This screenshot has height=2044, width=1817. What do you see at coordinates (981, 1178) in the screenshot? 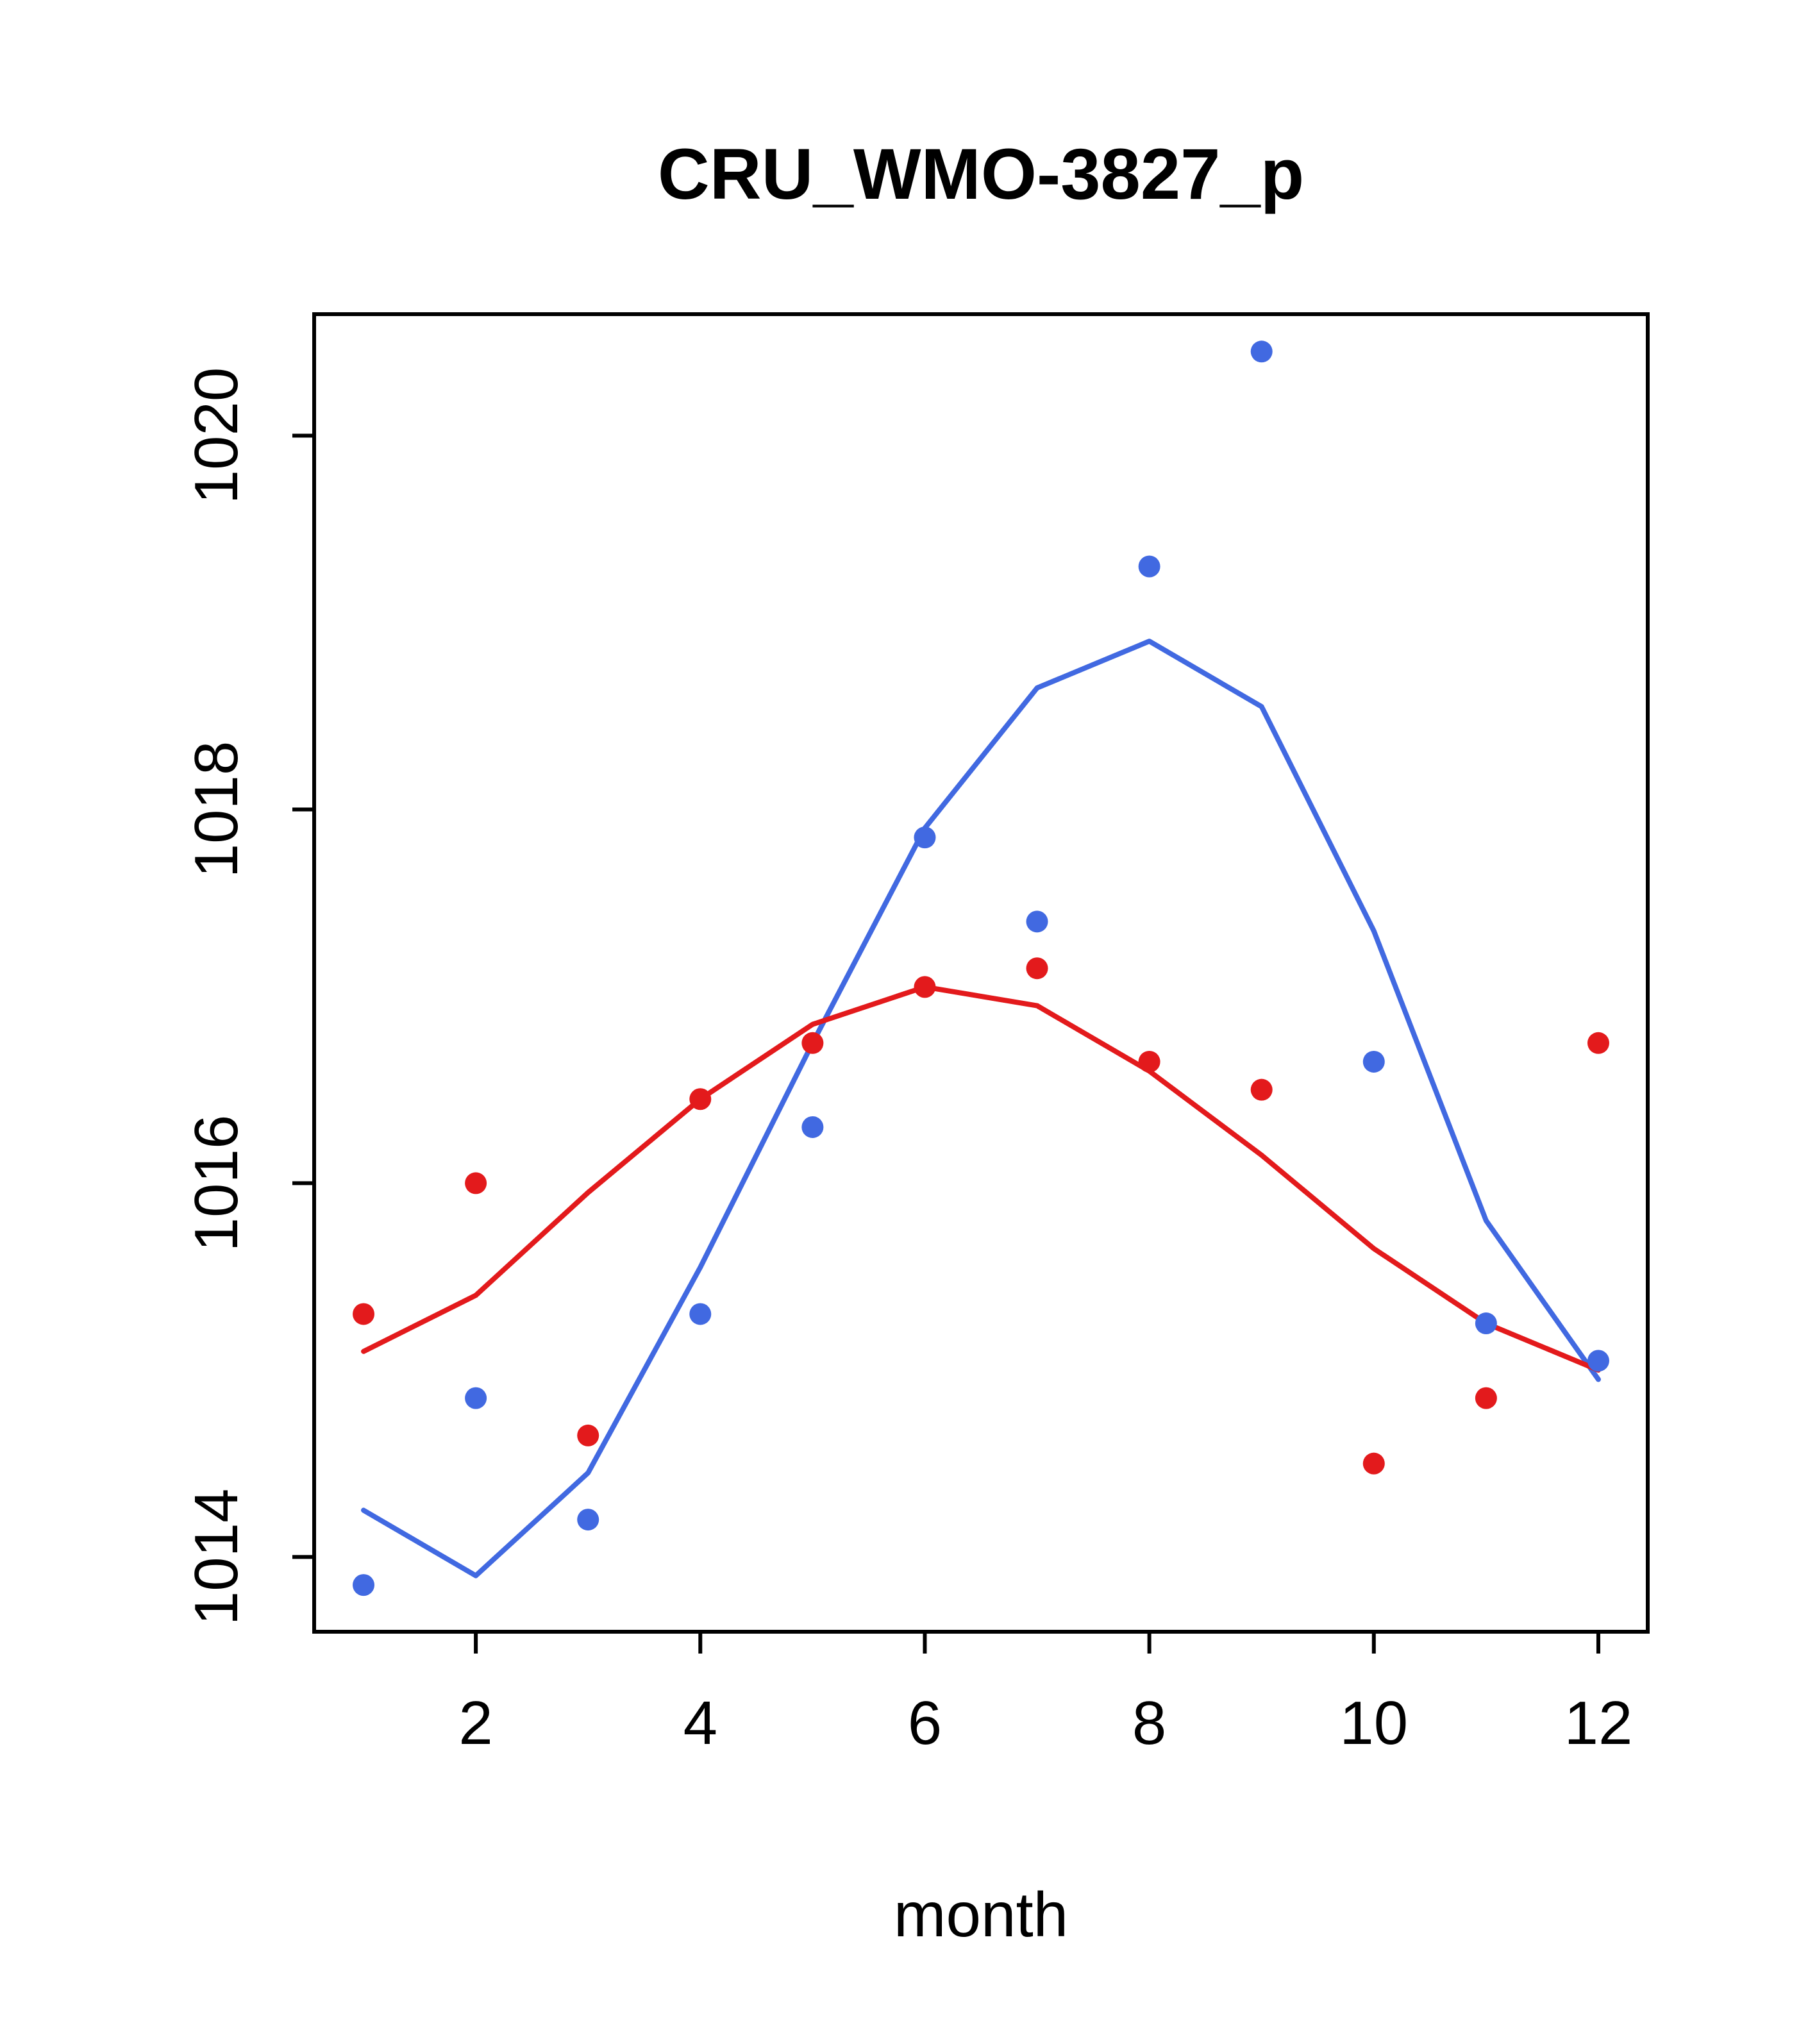
I see `red-smoothed-line` at bounding box center [981, 1178].